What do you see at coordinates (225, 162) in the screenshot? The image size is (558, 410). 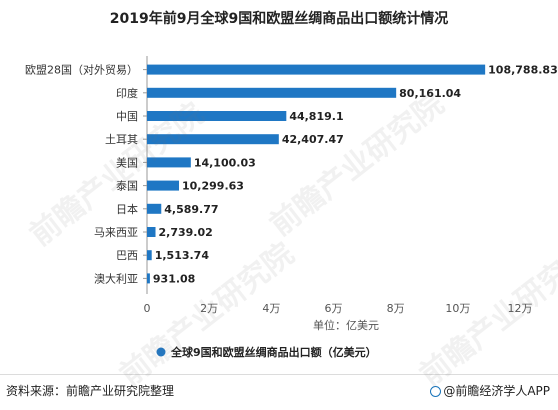 I see `data-label: 14,100.03` at bounding box center [225, 162].